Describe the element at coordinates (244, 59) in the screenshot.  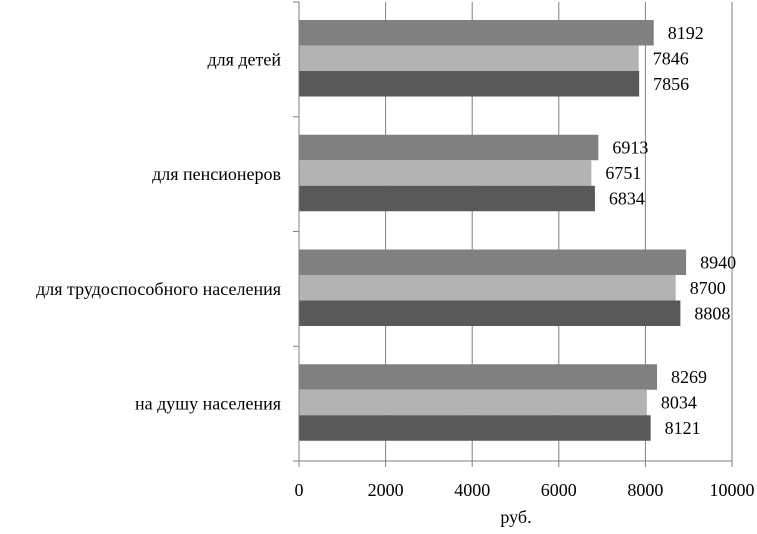
I see `category-label: для детей` at that location.